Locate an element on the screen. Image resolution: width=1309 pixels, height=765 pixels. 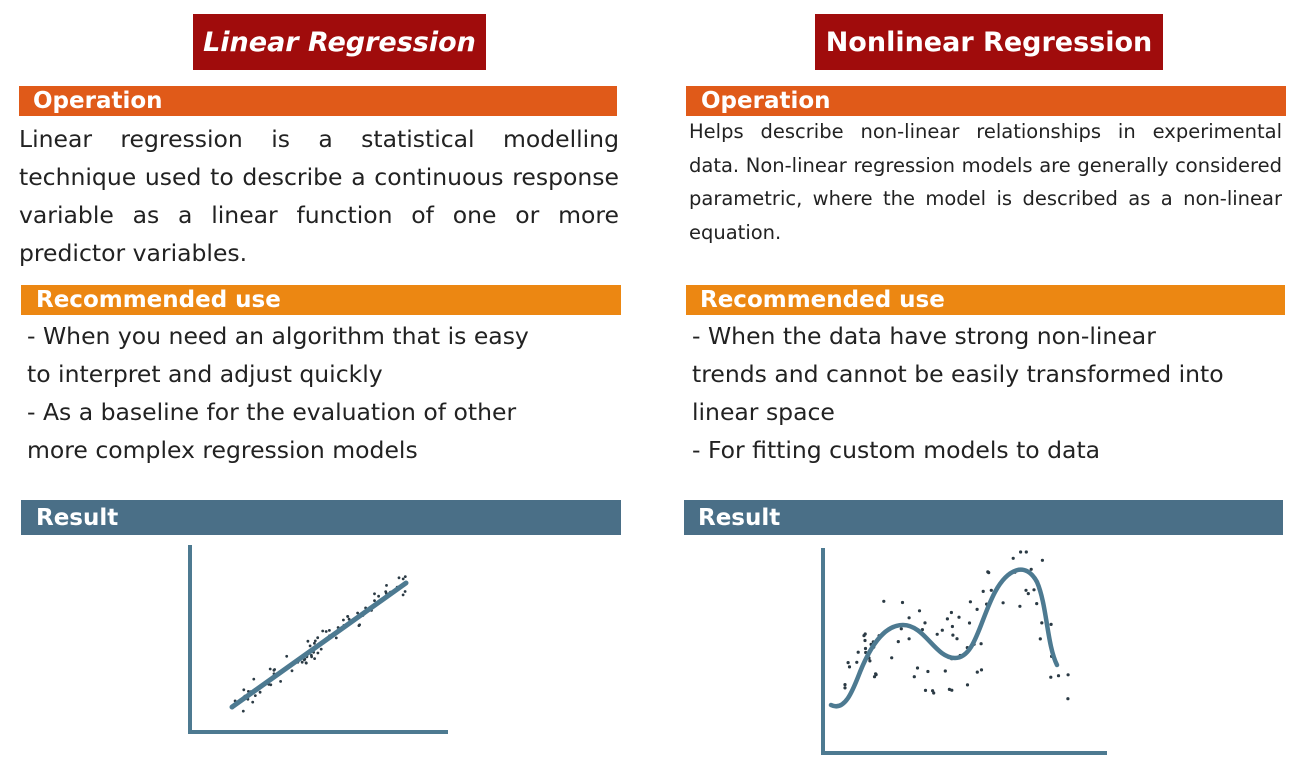
nonlinear-regression-plot is located at coordinates (964, 651).